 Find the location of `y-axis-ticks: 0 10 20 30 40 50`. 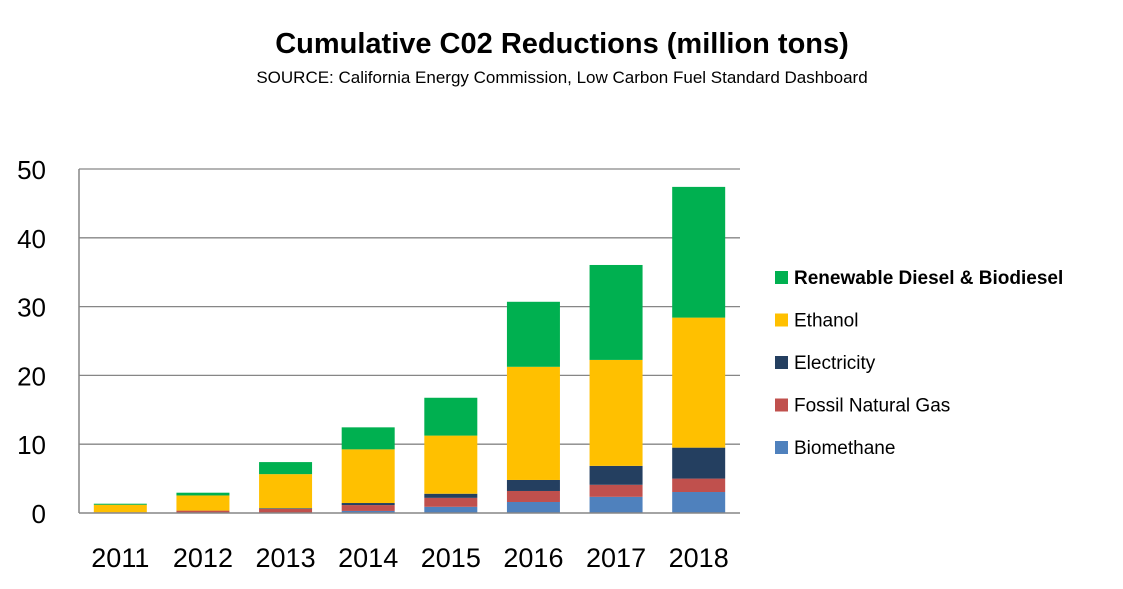

y-axis-ticks: 0 10 20 30 40 50 is located at coordinates (31, 342).